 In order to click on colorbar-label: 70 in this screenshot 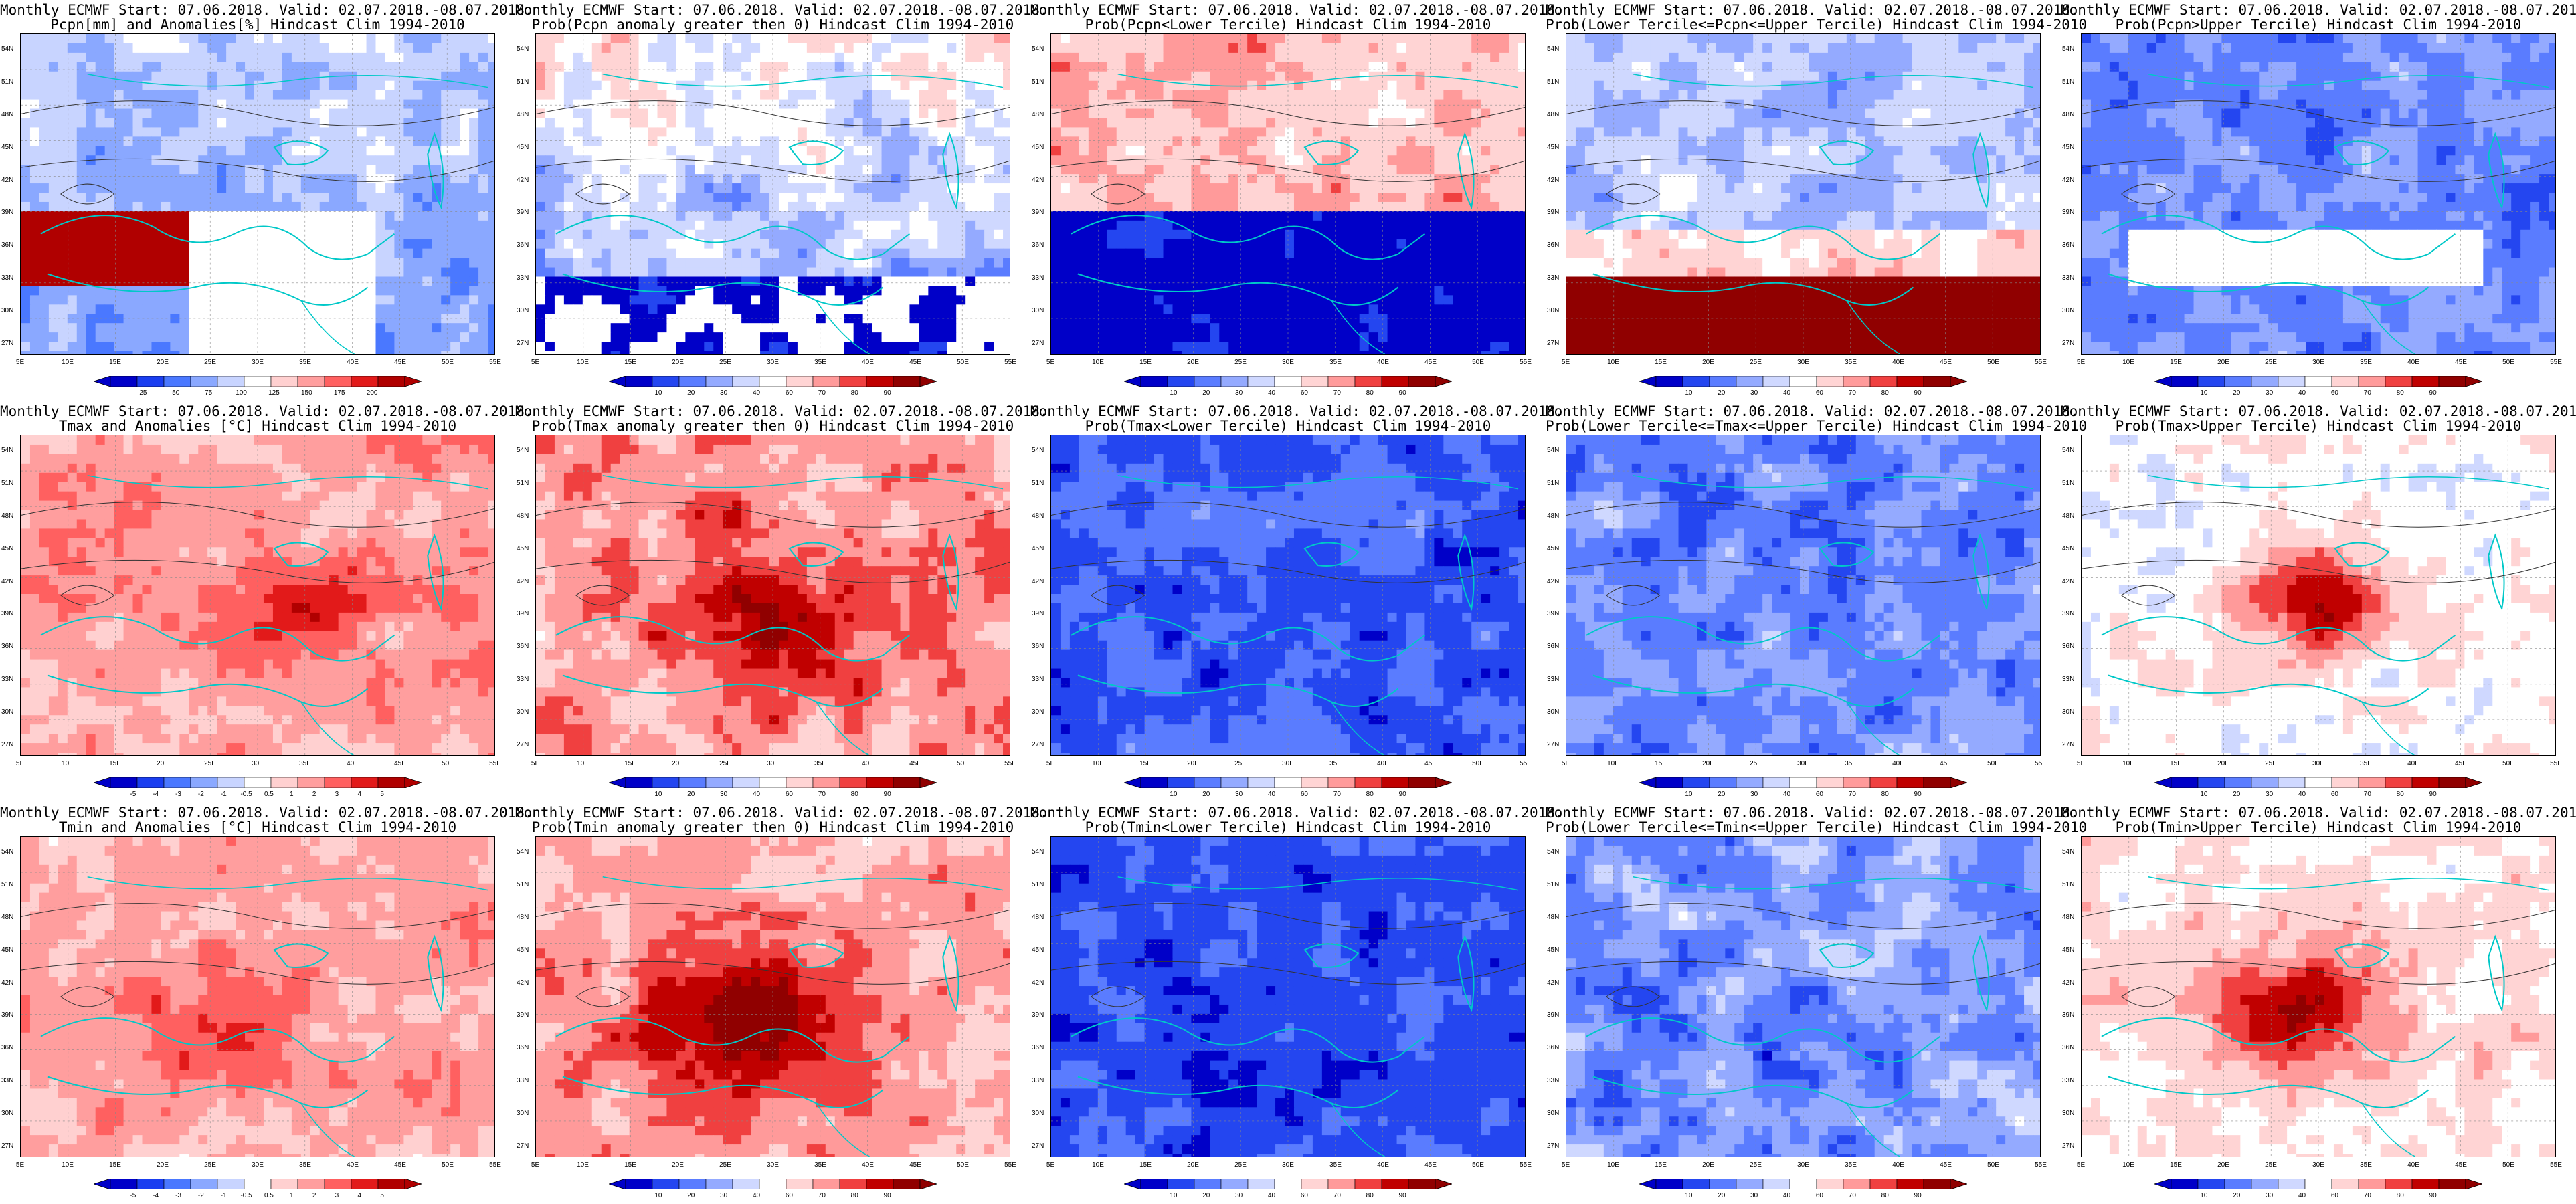, I will do `click(2367, 393)`.